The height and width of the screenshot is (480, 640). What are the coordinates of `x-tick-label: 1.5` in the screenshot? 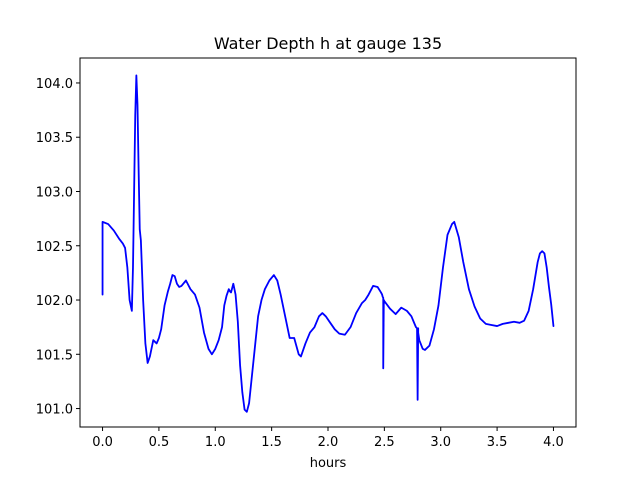 It's located at (271, 442).